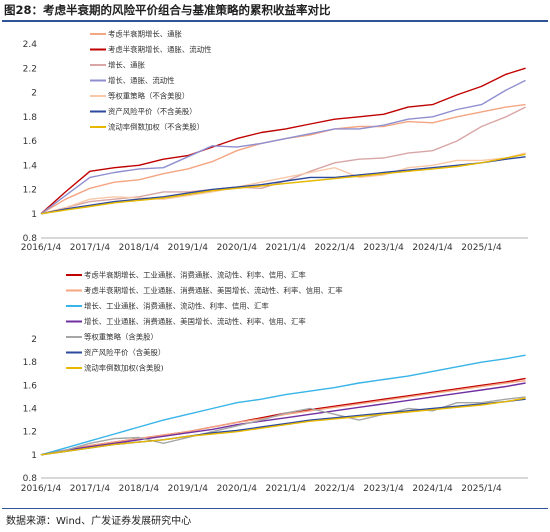 Image resolution: width=550 pixels, height=532 pixels. I want to click on legend-label: 等权重策略（含美股）, so click(121, 337).